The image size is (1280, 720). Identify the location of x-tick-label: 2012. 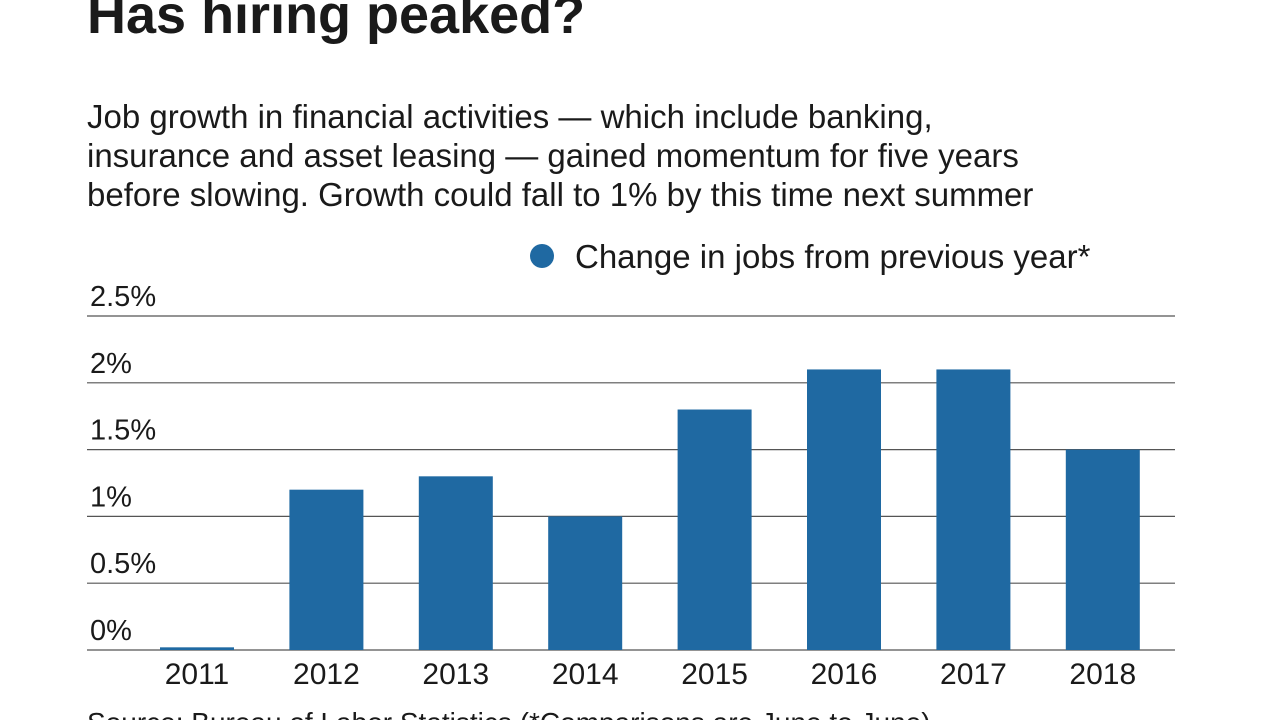
(326, 674).